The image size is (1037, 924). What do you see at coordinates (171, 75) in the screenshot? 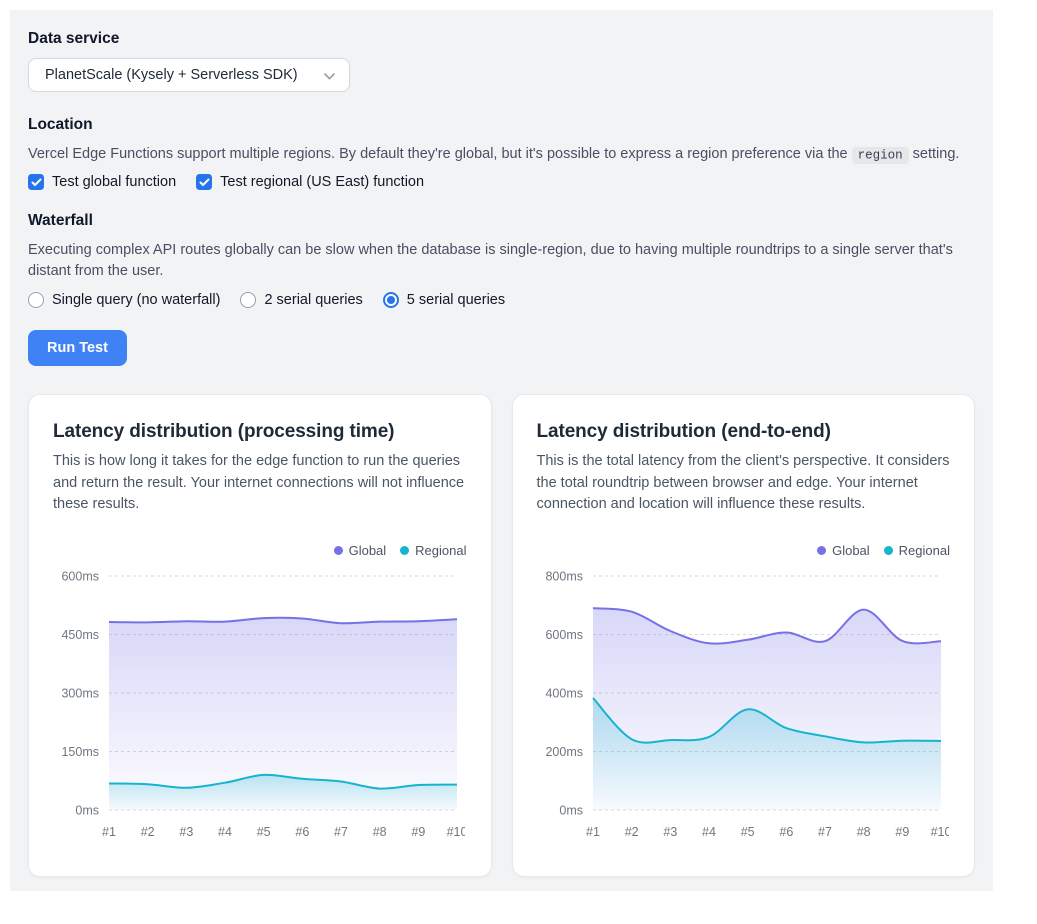
I see `data-service-selected-value: PlanetScale (Kysely + Serverless SDK)` at bounding box center [171, 75].